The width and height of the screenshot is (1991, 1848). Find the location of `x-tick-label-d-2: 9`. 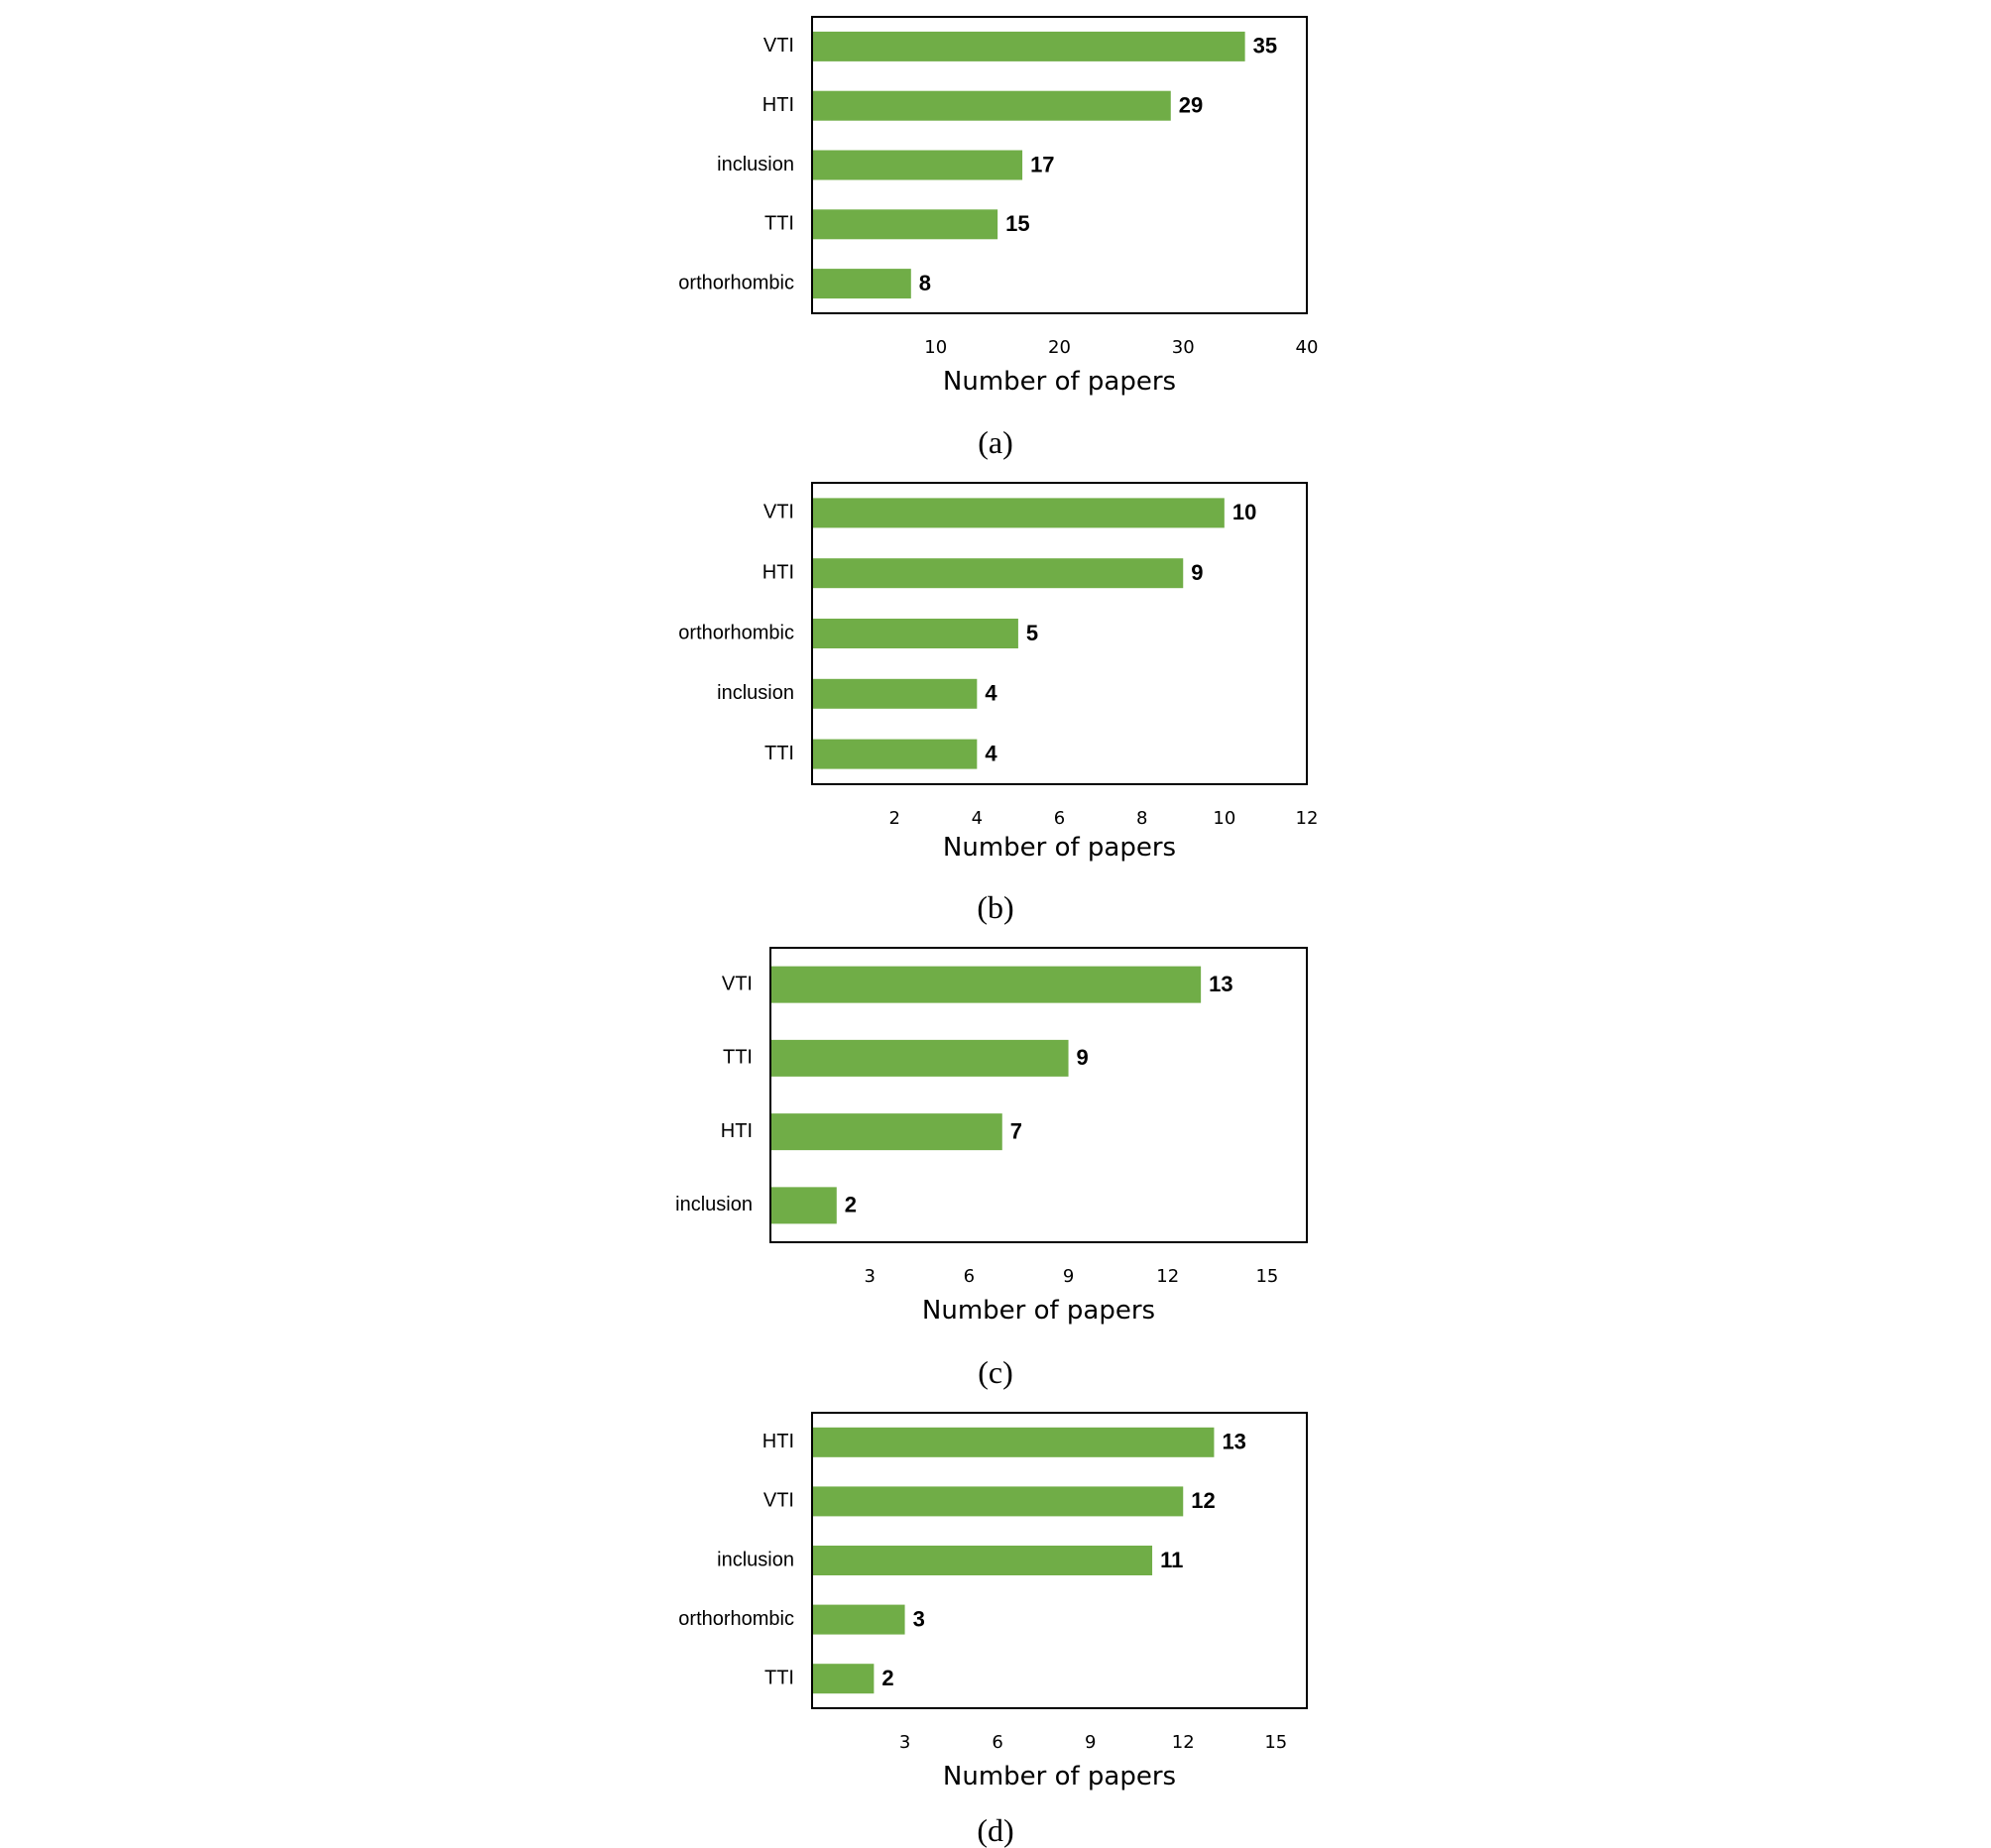

x-tick-label-d-2: 9 is located at coordinates (1091, 1742).